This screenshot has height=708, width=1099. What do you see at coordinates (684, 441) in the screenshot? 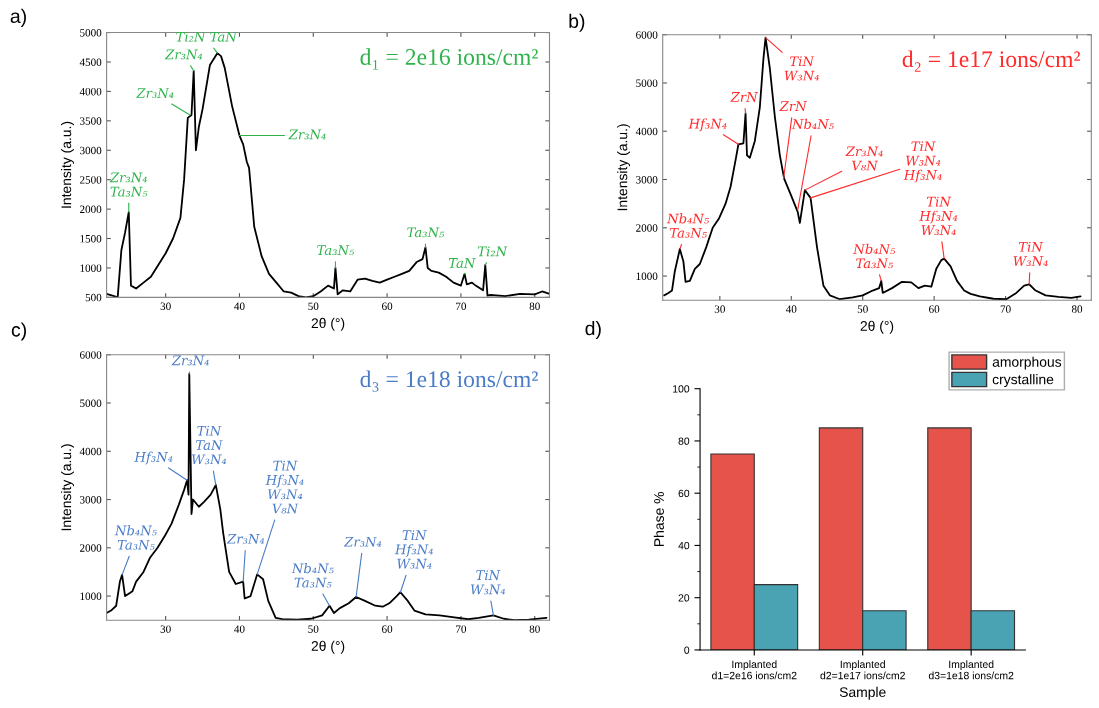
I see `y-tick-label: 80` at bounding box center [684, 441].